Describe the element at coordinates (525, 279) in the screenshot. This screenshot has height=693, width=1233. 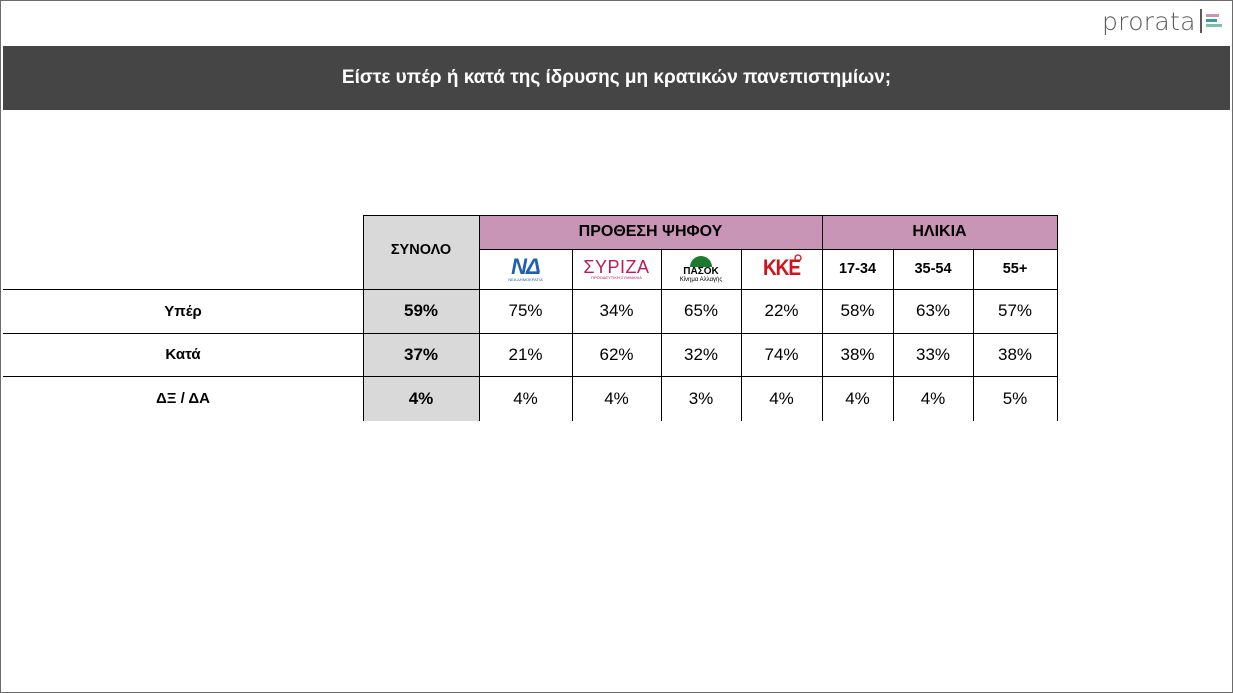
I see `nd-logo-sub: ΝΕΑ ΔΗΜΟΚΡΑΤΙΑ` at that location.